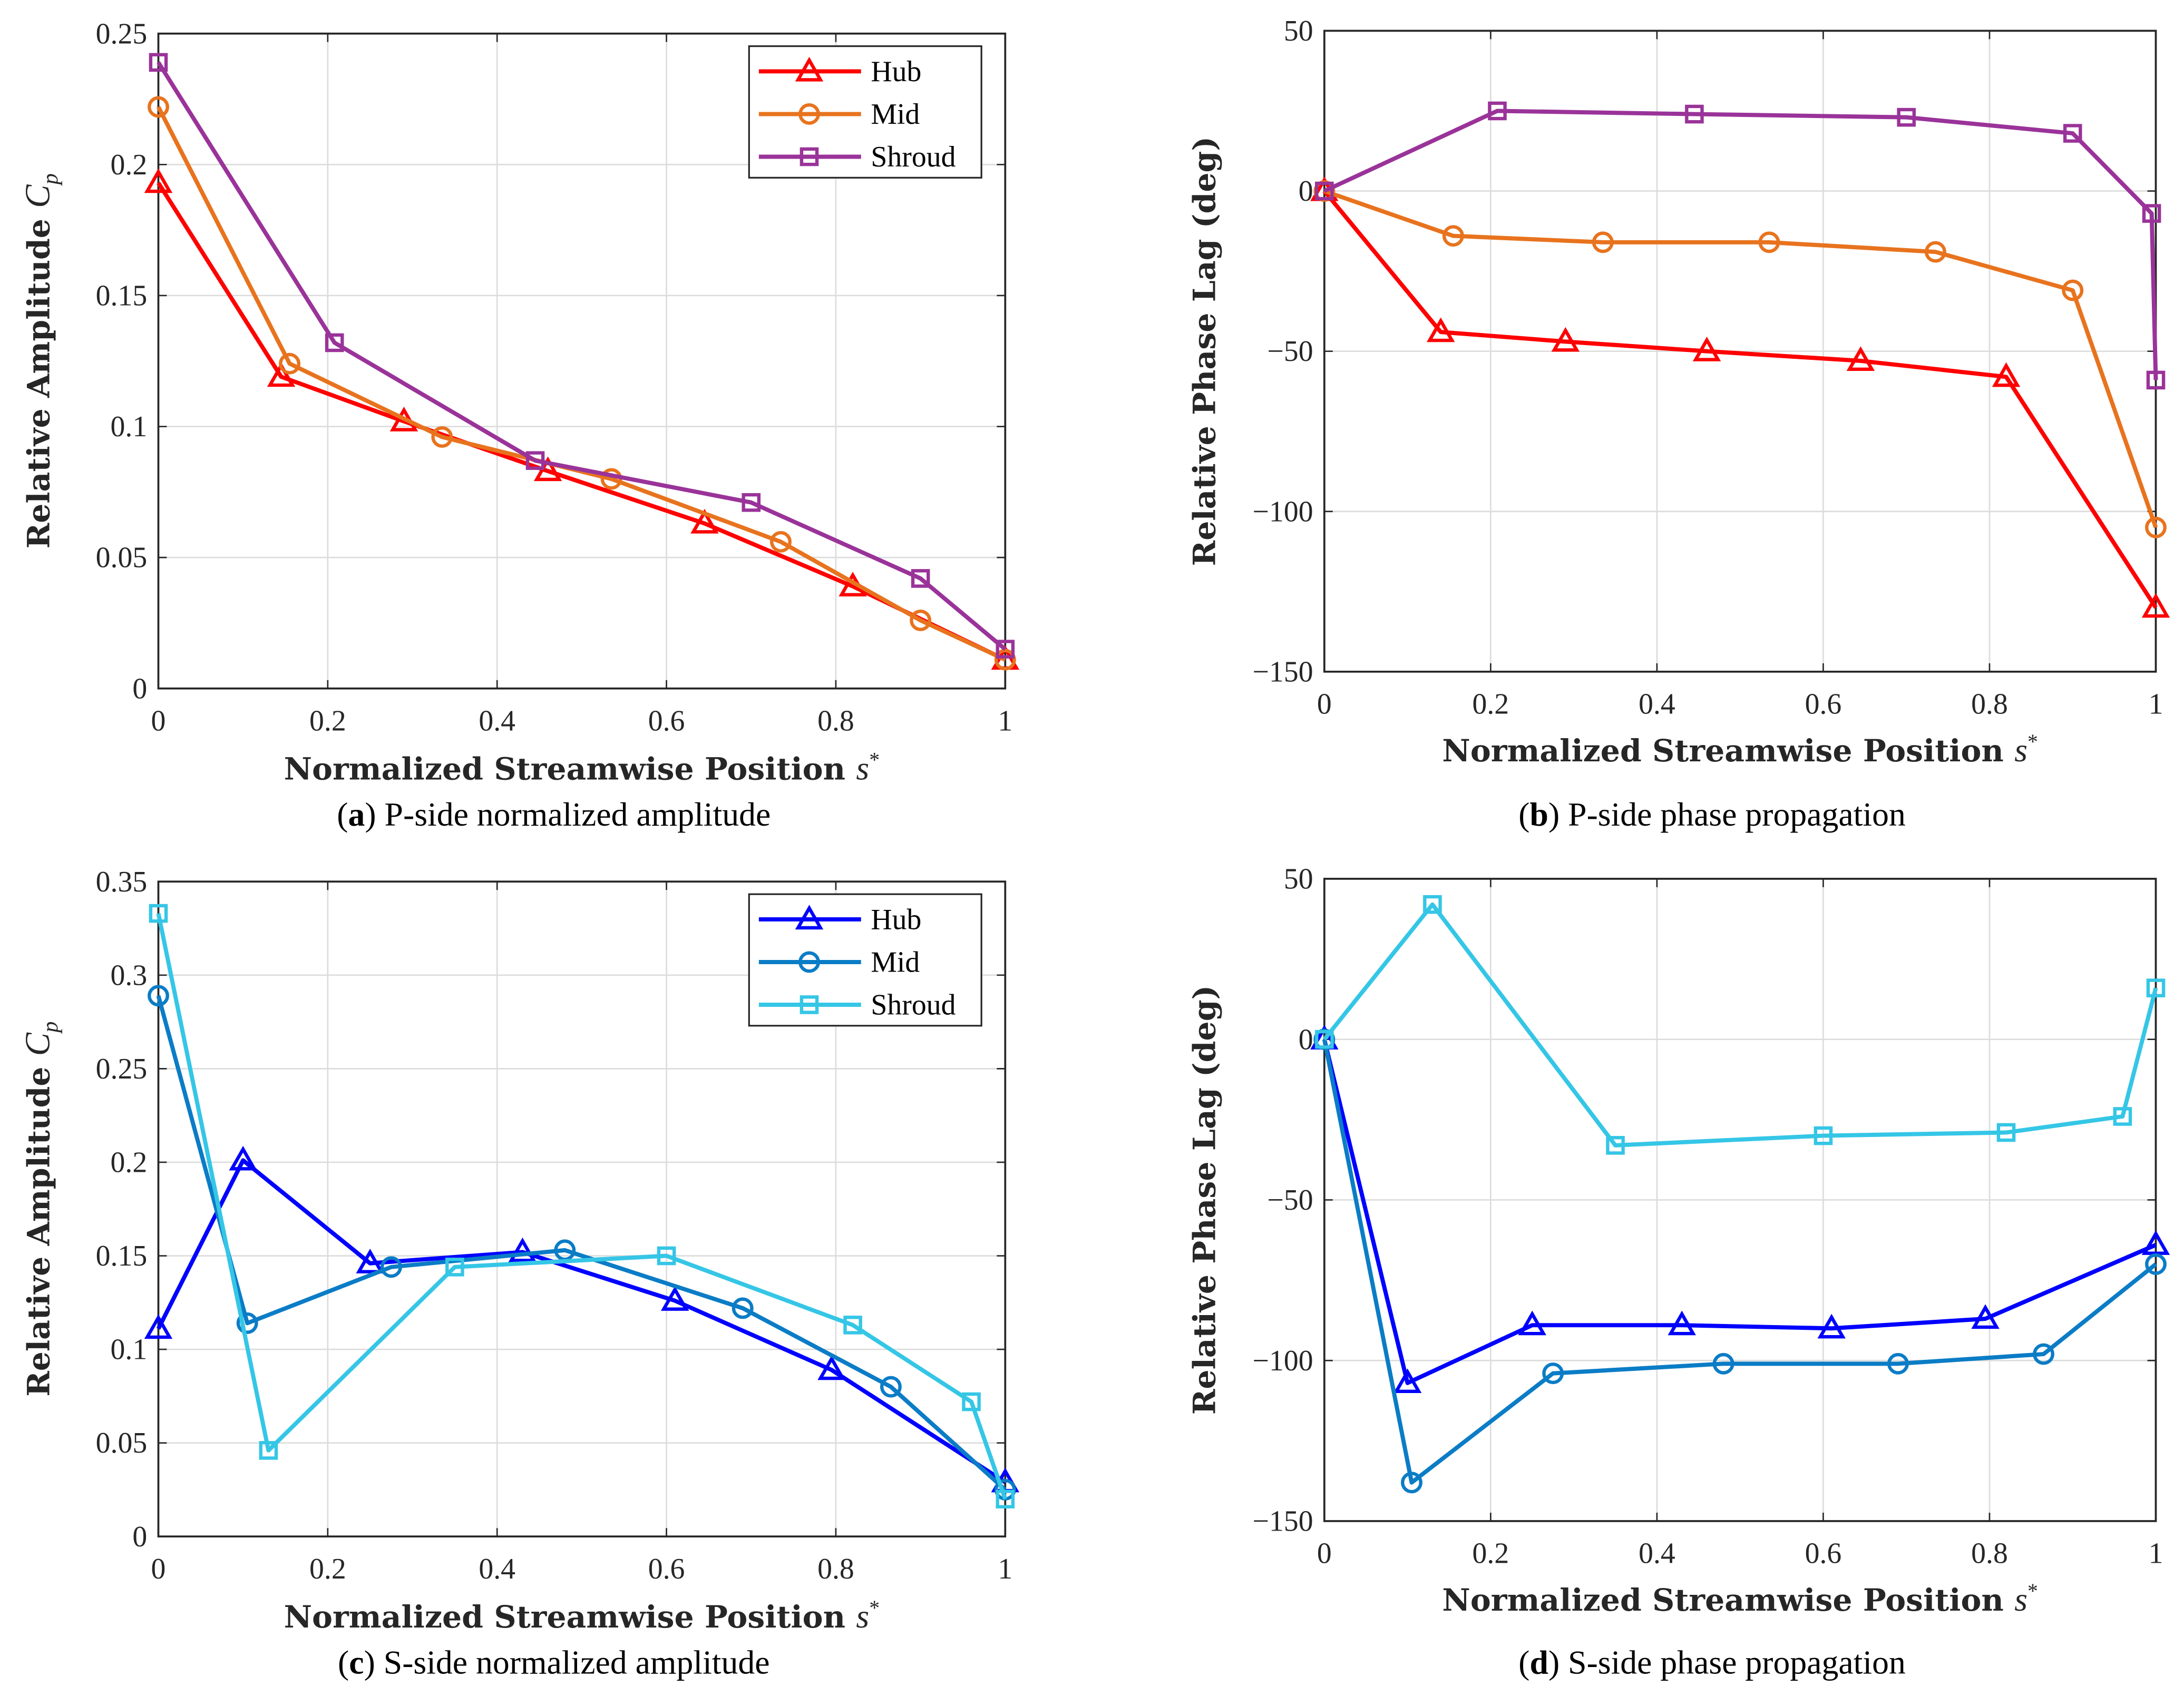  Describe the element at coordinates (809, 156) in the screenshot. I see `legend-marker-shroud` at that location.